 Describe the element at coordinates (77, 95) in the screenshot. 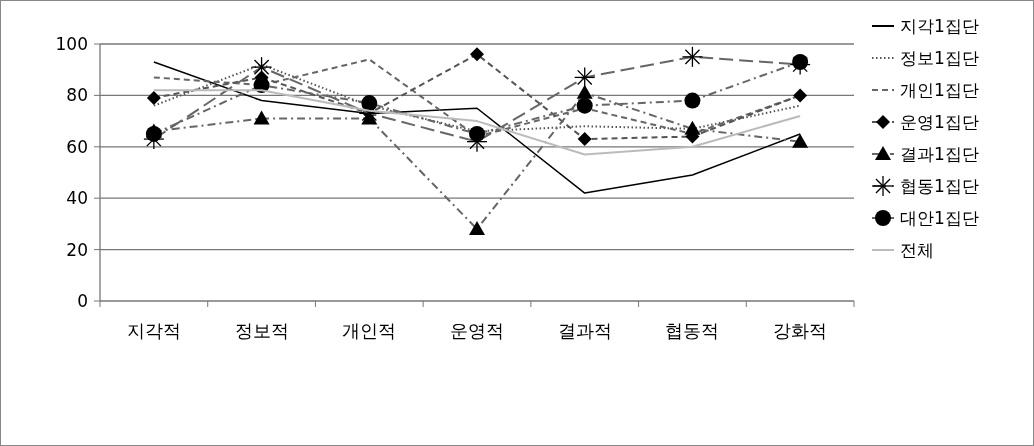

I see `y-tick-label: 80` at that location.